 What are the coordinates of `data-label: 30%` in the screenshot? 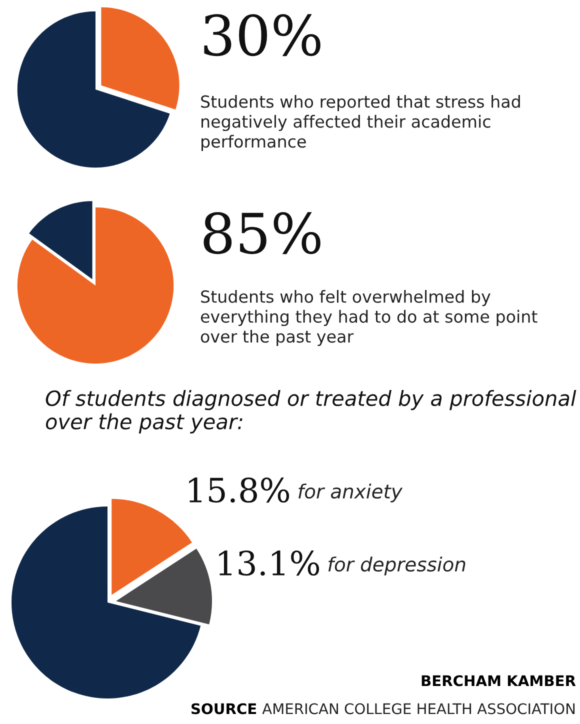 It's located at (262, 35).